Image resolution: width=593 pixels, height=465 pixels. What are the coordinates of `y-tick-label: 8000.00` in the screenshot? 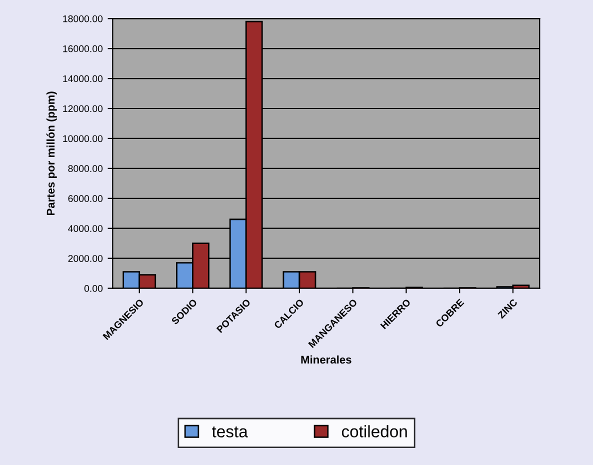 It's located at (85, 168).